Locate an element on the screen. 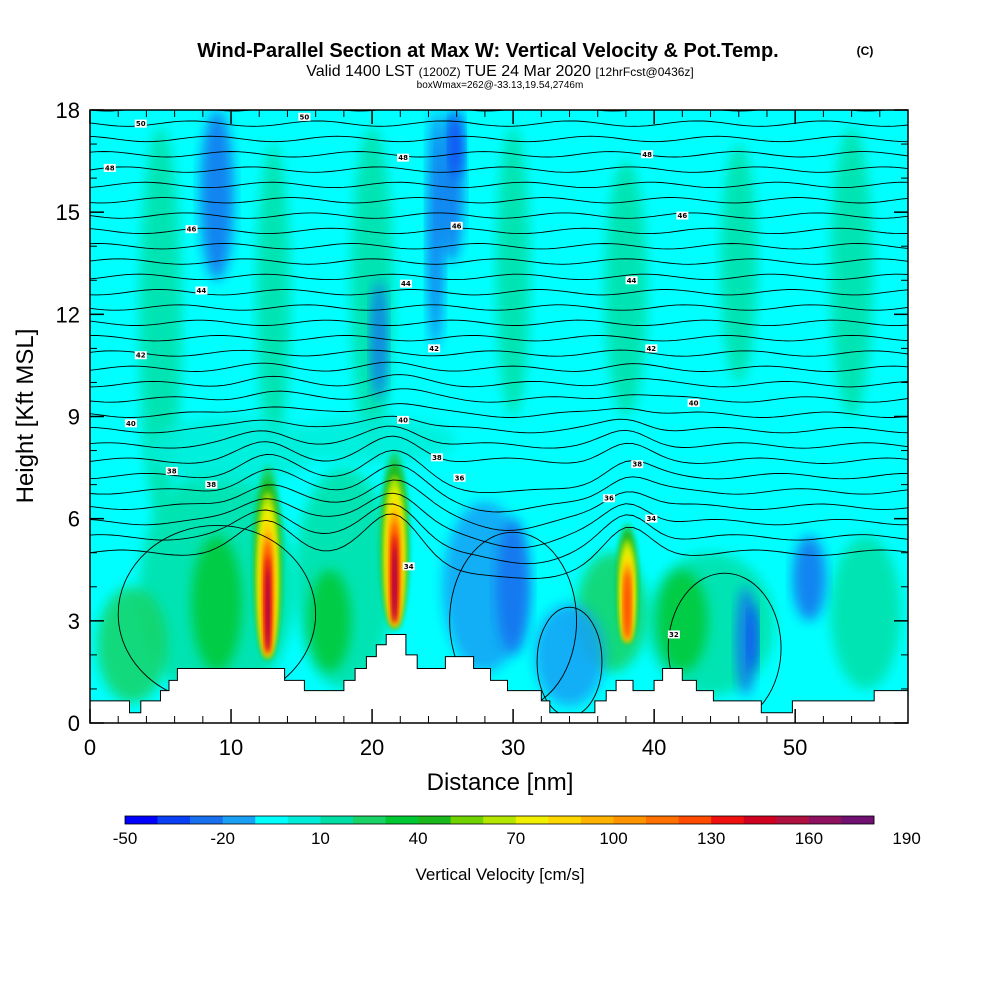  contour-label-21: 36 is located at coordinates (459, 477).